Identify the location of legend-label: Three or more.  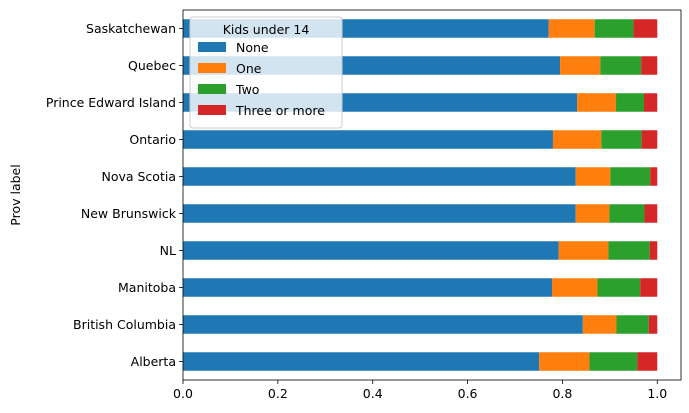
(280, 110).